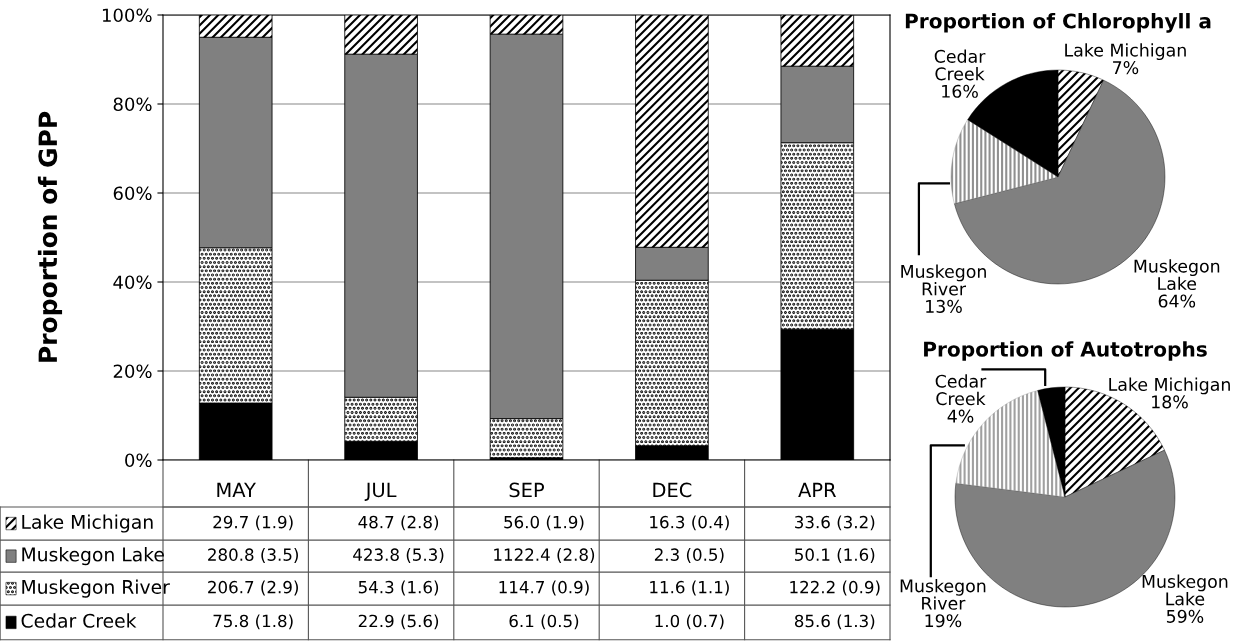 This screenshot has width=1249, height=643. Describe the element at coordinates (132, 282) in the screenshot. I see `y-tick-label: 40%` at that location.